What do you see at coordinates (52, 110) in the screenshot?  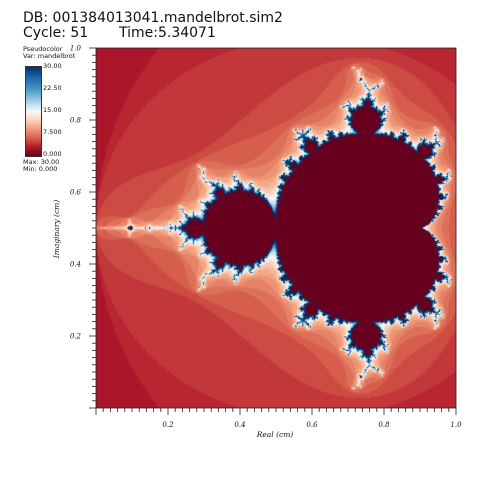 I see `colorbar-tick-15: 15.00` at bounding box center [52, 110].